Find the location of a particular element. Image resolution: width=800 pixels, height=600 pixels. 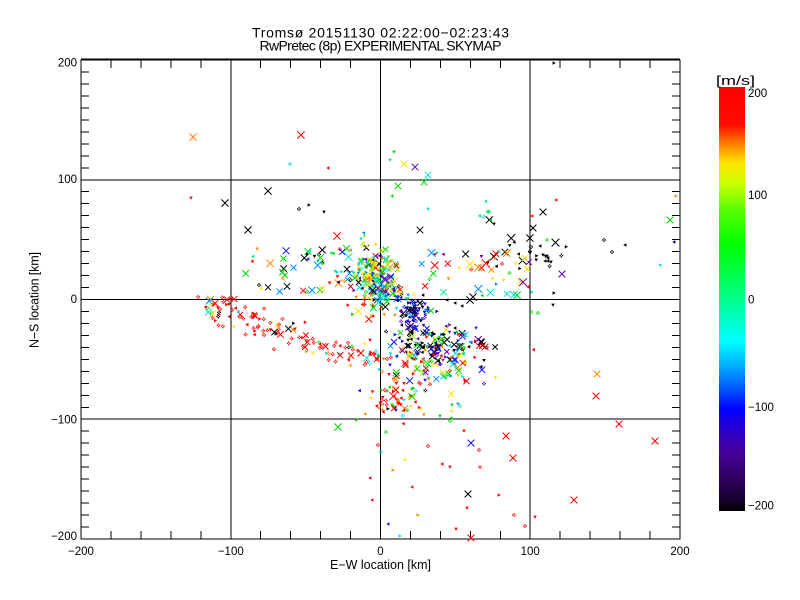

svg-text: [m/s] is located at coordinates (735, 80).